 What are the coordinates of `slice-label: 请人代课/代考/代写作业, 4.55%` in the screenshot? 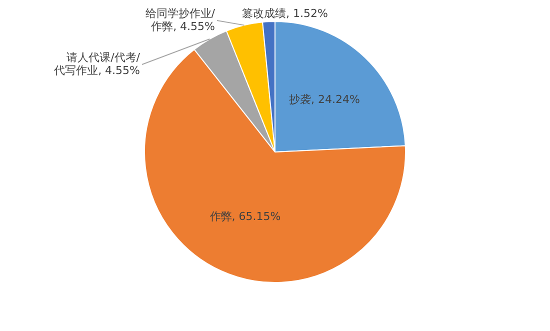 It's located at (96, 63).